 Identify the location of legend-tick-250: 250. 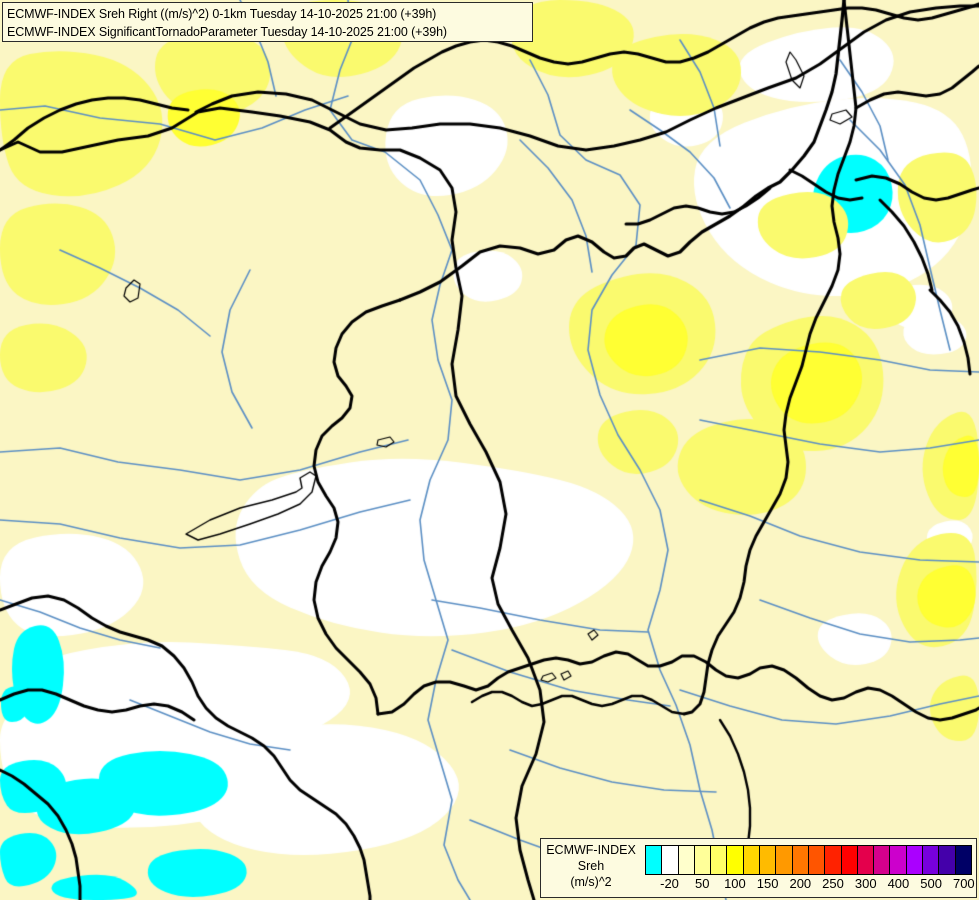
(833, 883).